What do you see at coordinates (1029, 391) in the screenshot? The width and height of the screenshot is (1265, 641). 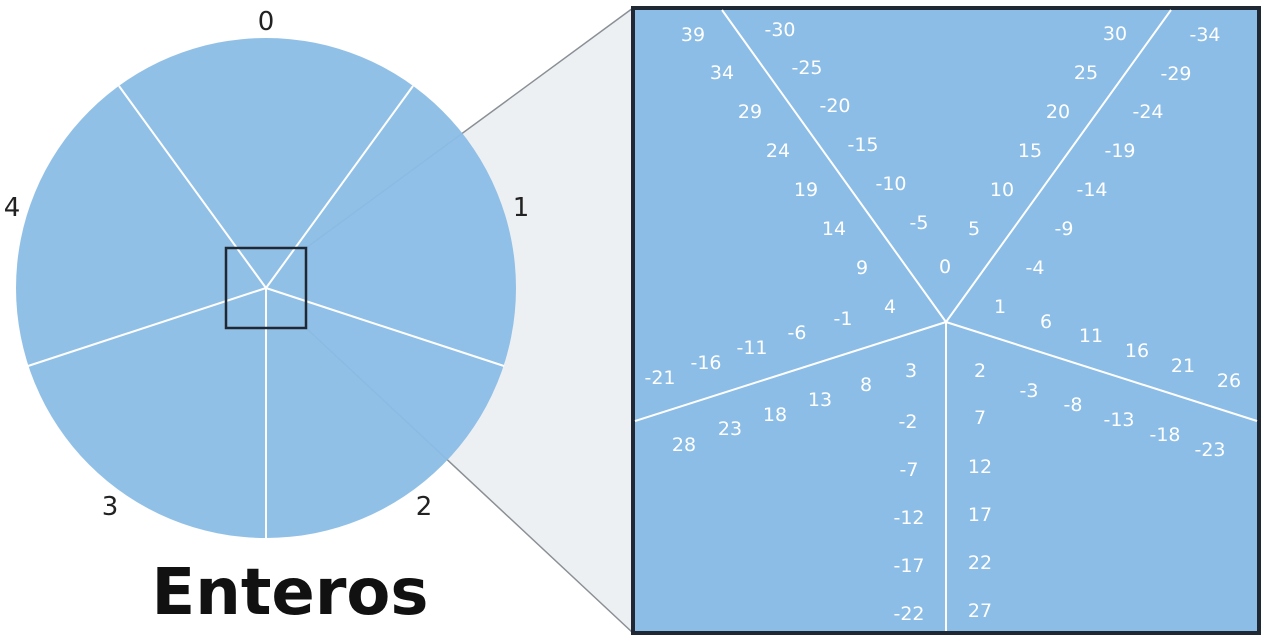 I see `zoom-number-label: -3` at bounding box center [1029, 391].